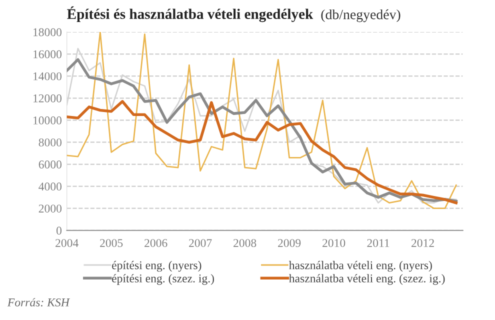  I want to click on x-tick-label: 2005, so click(111, 243).